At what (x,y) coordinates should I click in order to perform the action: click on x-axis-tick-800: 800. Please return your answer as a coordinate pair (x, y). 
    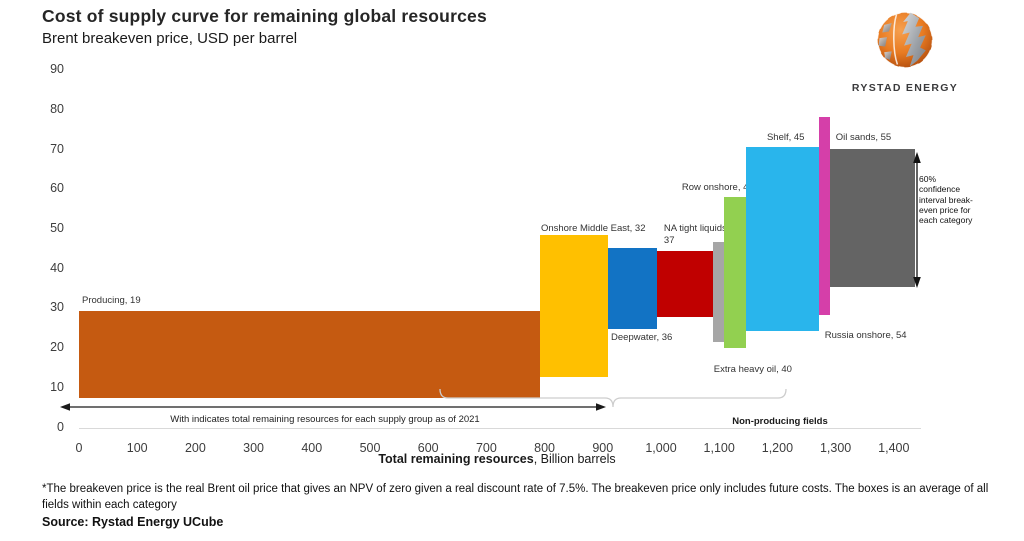
    Looking at the image, I should click on (545, 448).